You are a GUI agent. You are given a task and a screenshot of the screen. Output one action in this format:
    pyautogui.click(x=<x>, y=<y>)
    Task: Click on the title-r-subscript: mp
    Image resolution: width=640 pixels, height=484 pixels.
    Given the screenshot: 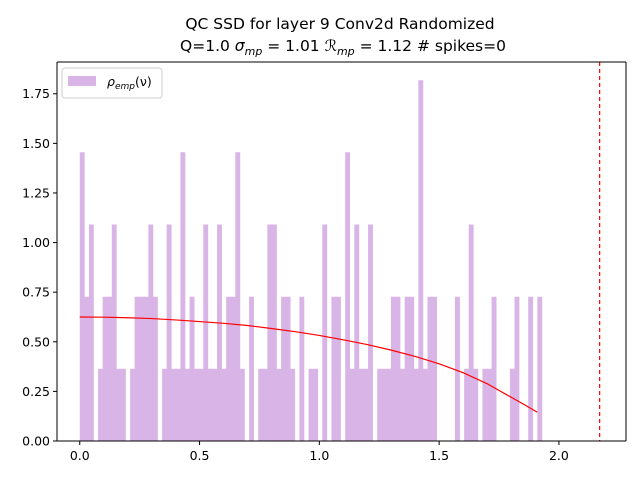 What is the action you would take?
    pyautogui.click(x=346, y=51)
    